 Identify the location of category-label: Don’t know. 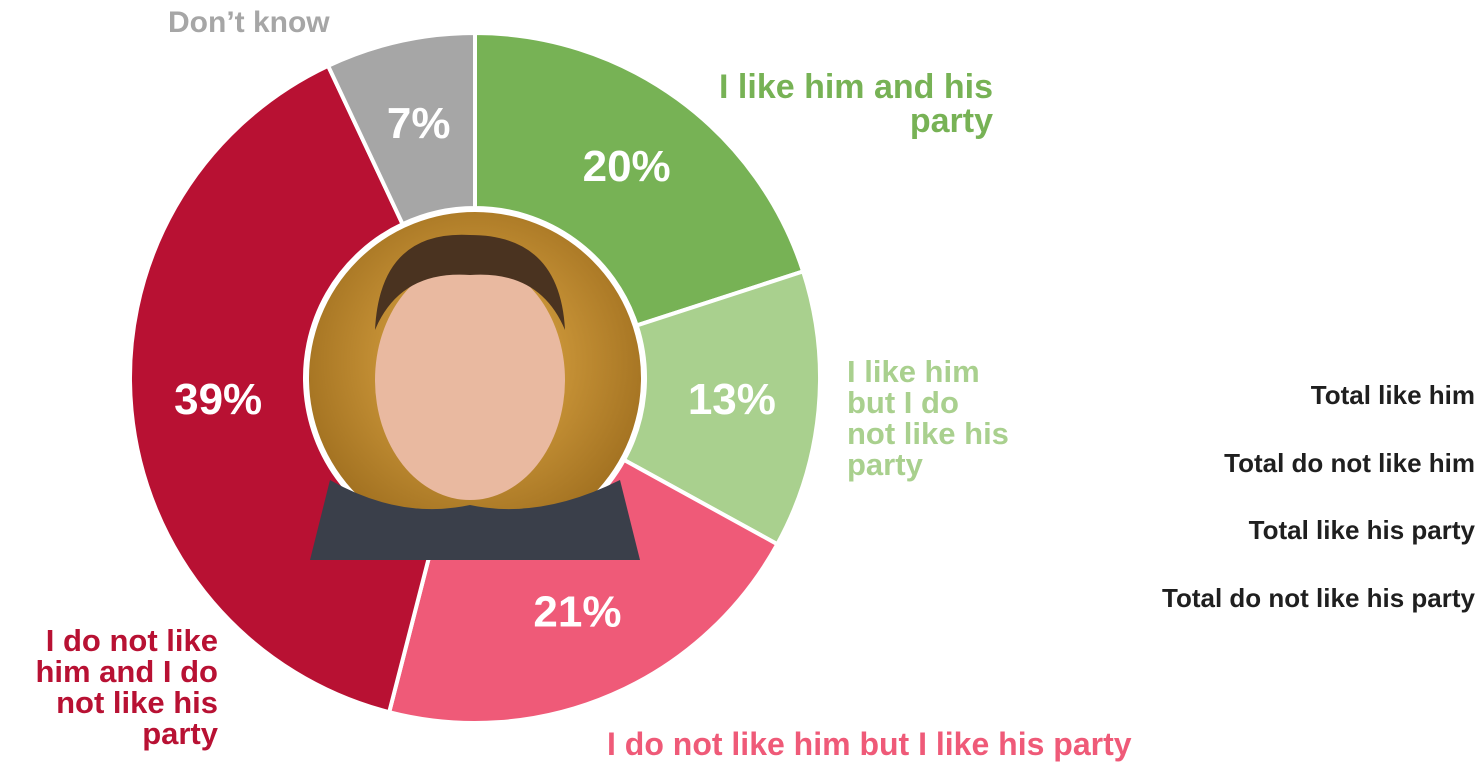
(249, 22).